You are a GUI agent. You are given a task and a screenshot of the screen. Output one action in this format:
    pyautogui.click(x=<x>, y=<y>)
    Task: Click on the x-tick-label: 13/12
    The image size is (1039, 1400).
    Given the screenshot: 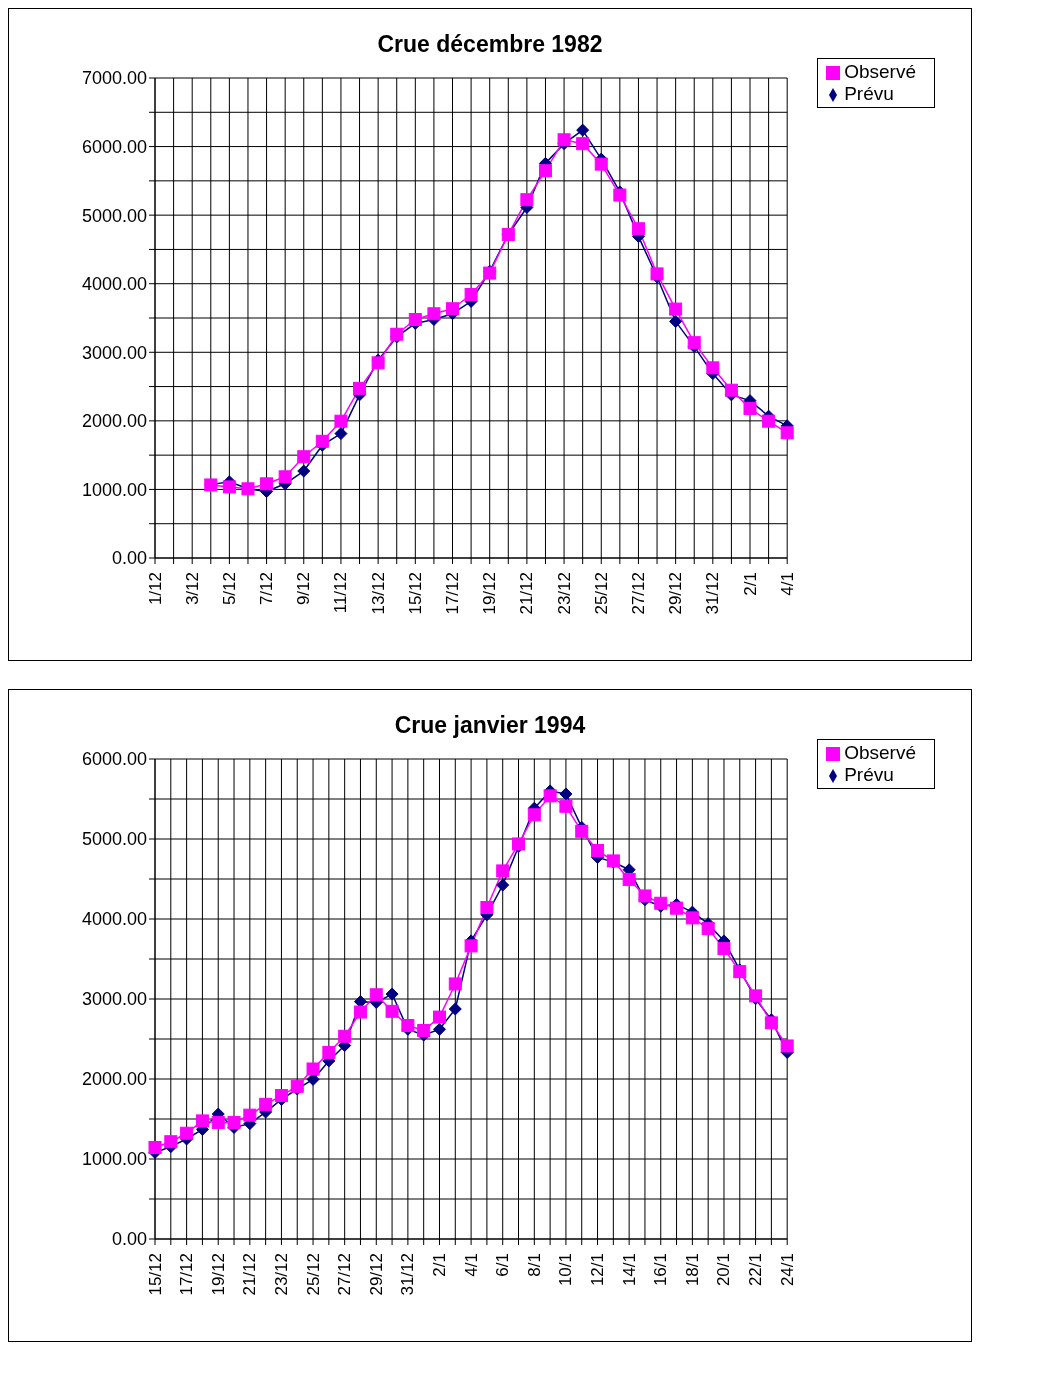 What is the action you would take?
    pyautogui.click(x=378, y=593)
    